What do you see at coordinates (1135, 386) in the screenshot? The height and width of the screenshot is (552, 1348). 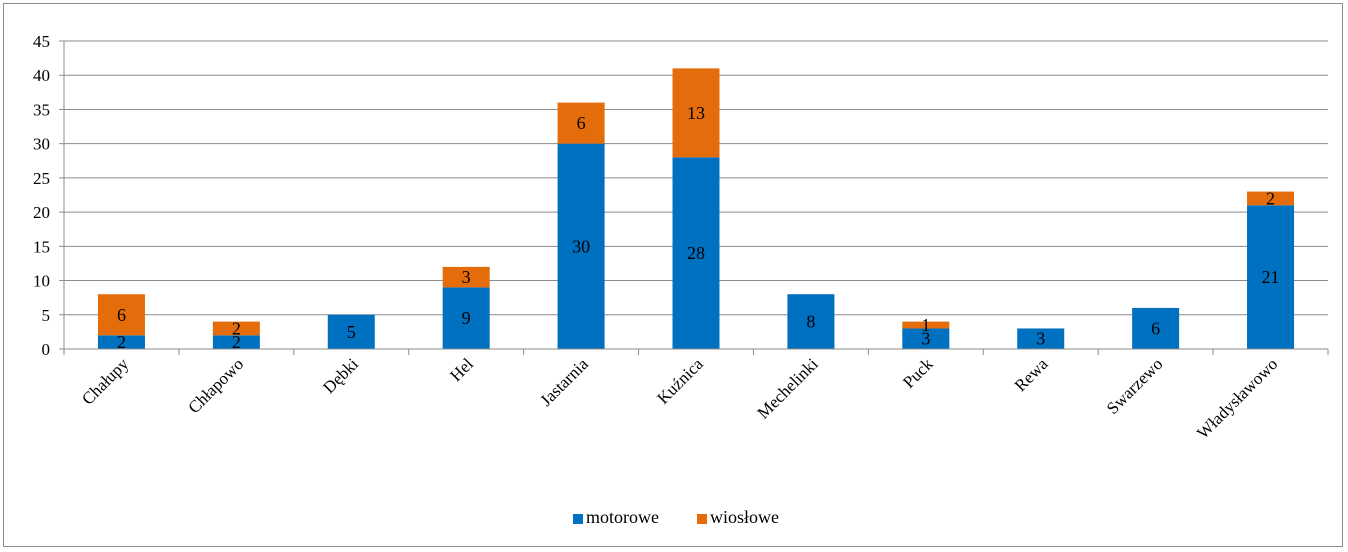 I see `category-label: Swarzewo` at bounding box center [1135, 386].